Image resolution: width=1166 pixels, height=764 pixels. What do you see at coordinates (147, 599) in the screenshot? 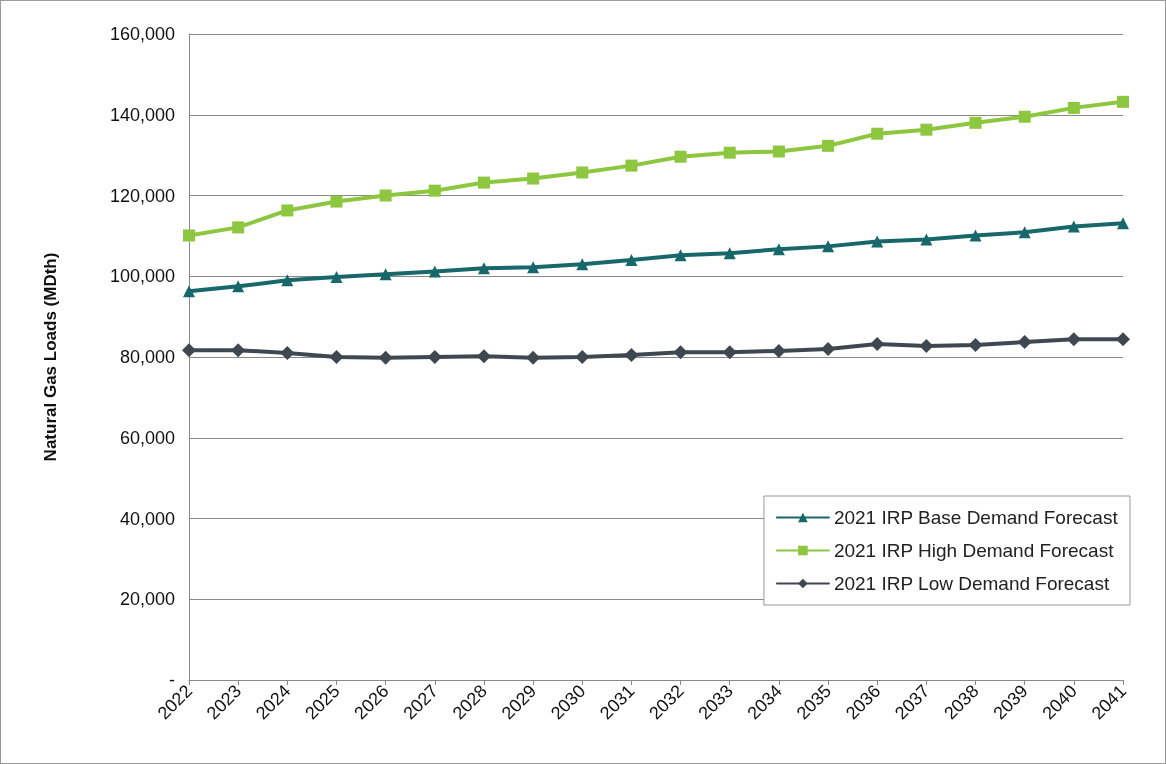
I see `y-tick-label: 20,000` at bounding box center [147, 599].